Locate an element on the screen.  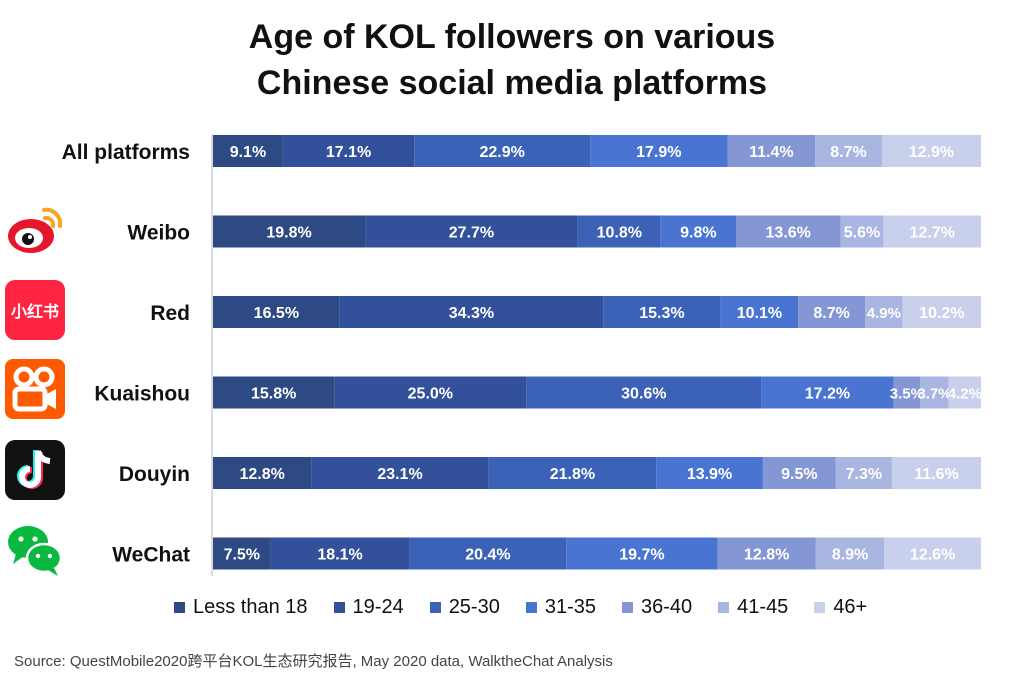
data-label-kuaishou-41-45: 3.7% is located at coordinates (934, 394).